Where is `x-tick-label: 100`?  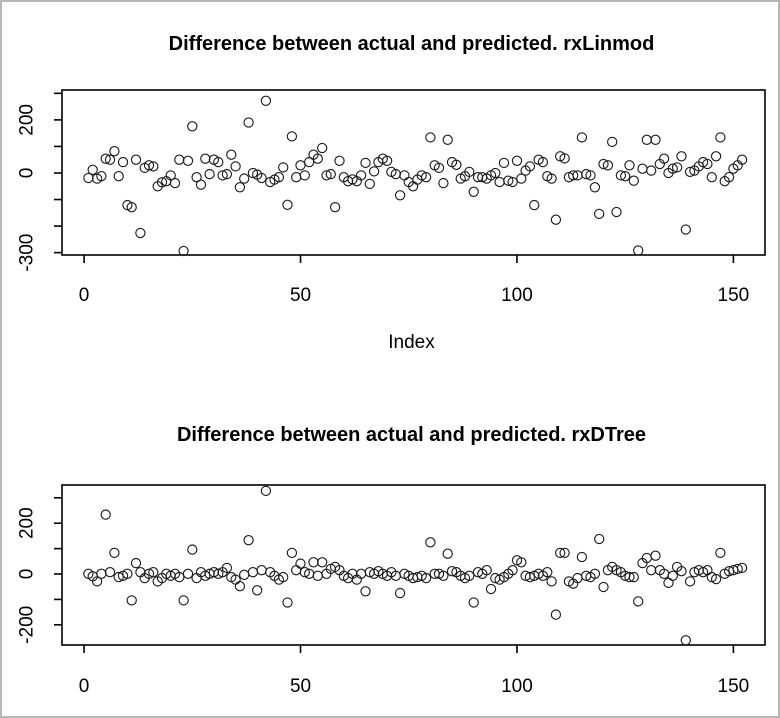 x-tick-label: 100 is located at coordinates (517, 686).